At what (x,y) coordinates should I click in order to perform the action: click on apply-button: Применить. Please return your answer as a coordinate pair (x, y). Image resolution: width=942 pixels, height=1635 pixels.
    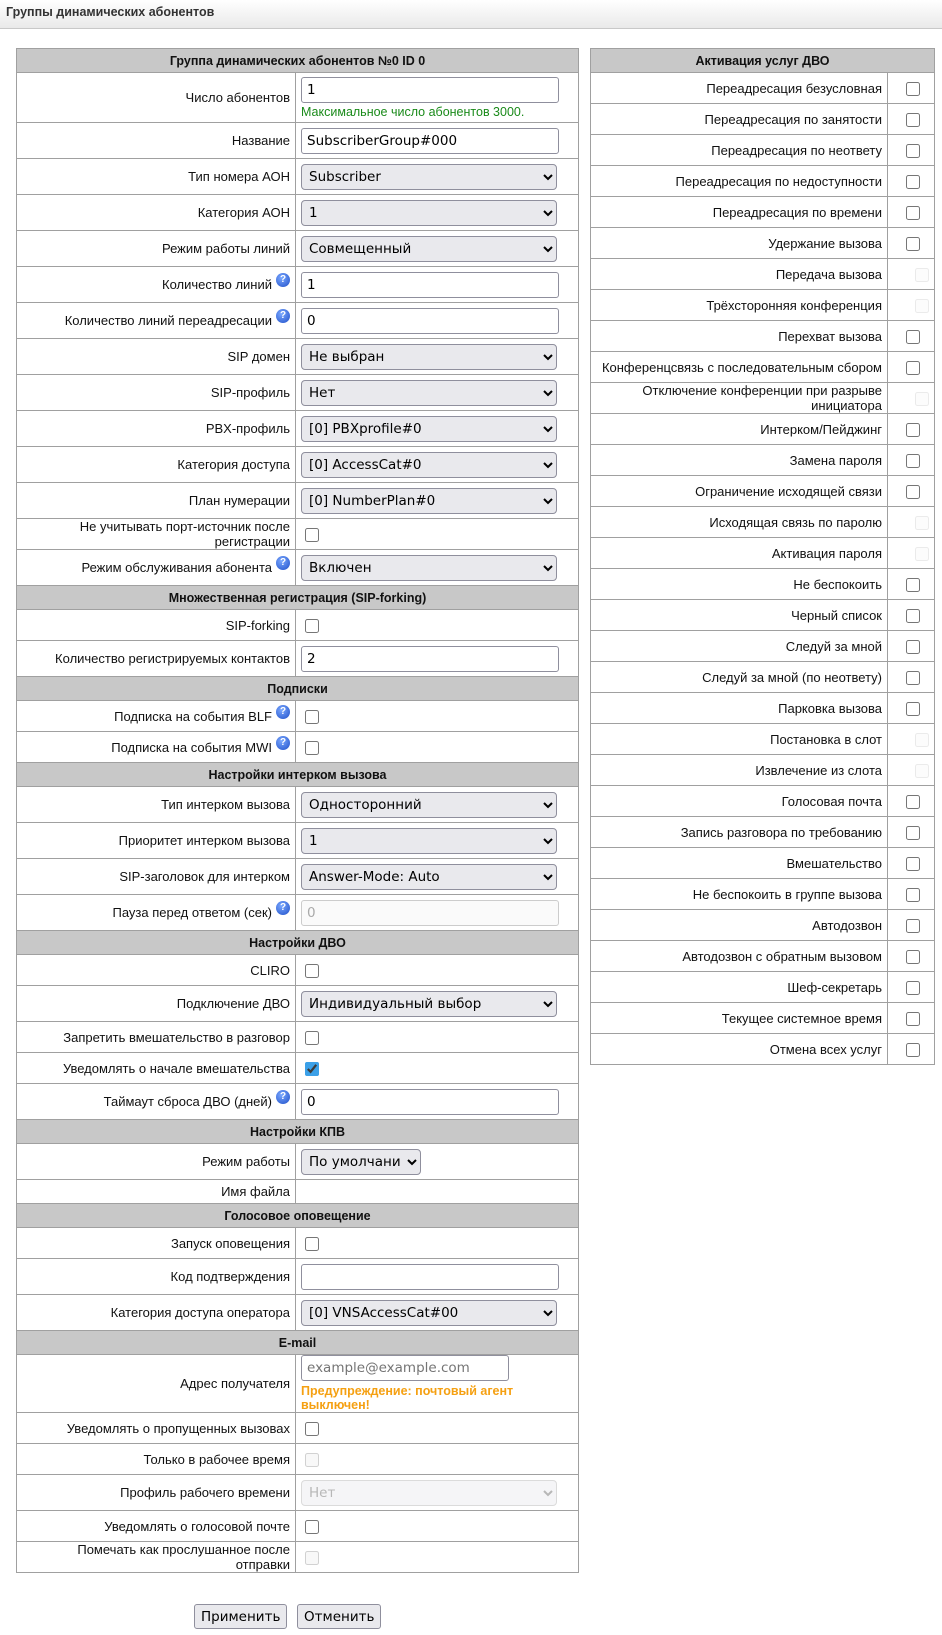
    Looking at the image, I should click on (241, 1616).